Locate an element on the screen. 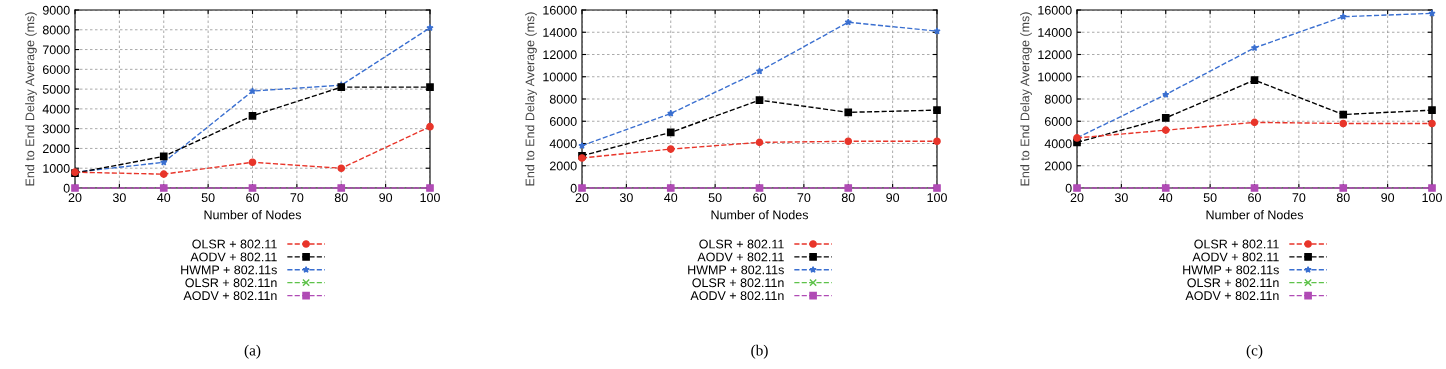  y-tick-label: 5000 is located at coordinates (56, 89).